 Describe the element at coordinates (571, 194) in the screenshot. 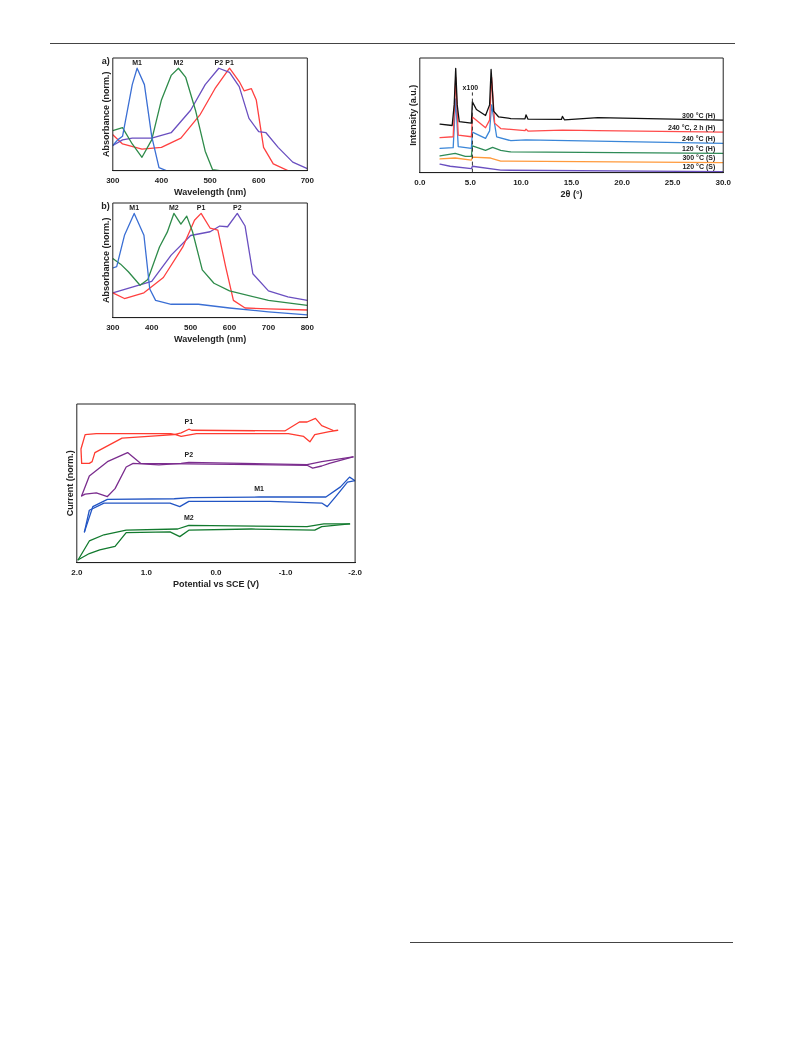

I see `x-axis-title: 2θ (°)` at that location.